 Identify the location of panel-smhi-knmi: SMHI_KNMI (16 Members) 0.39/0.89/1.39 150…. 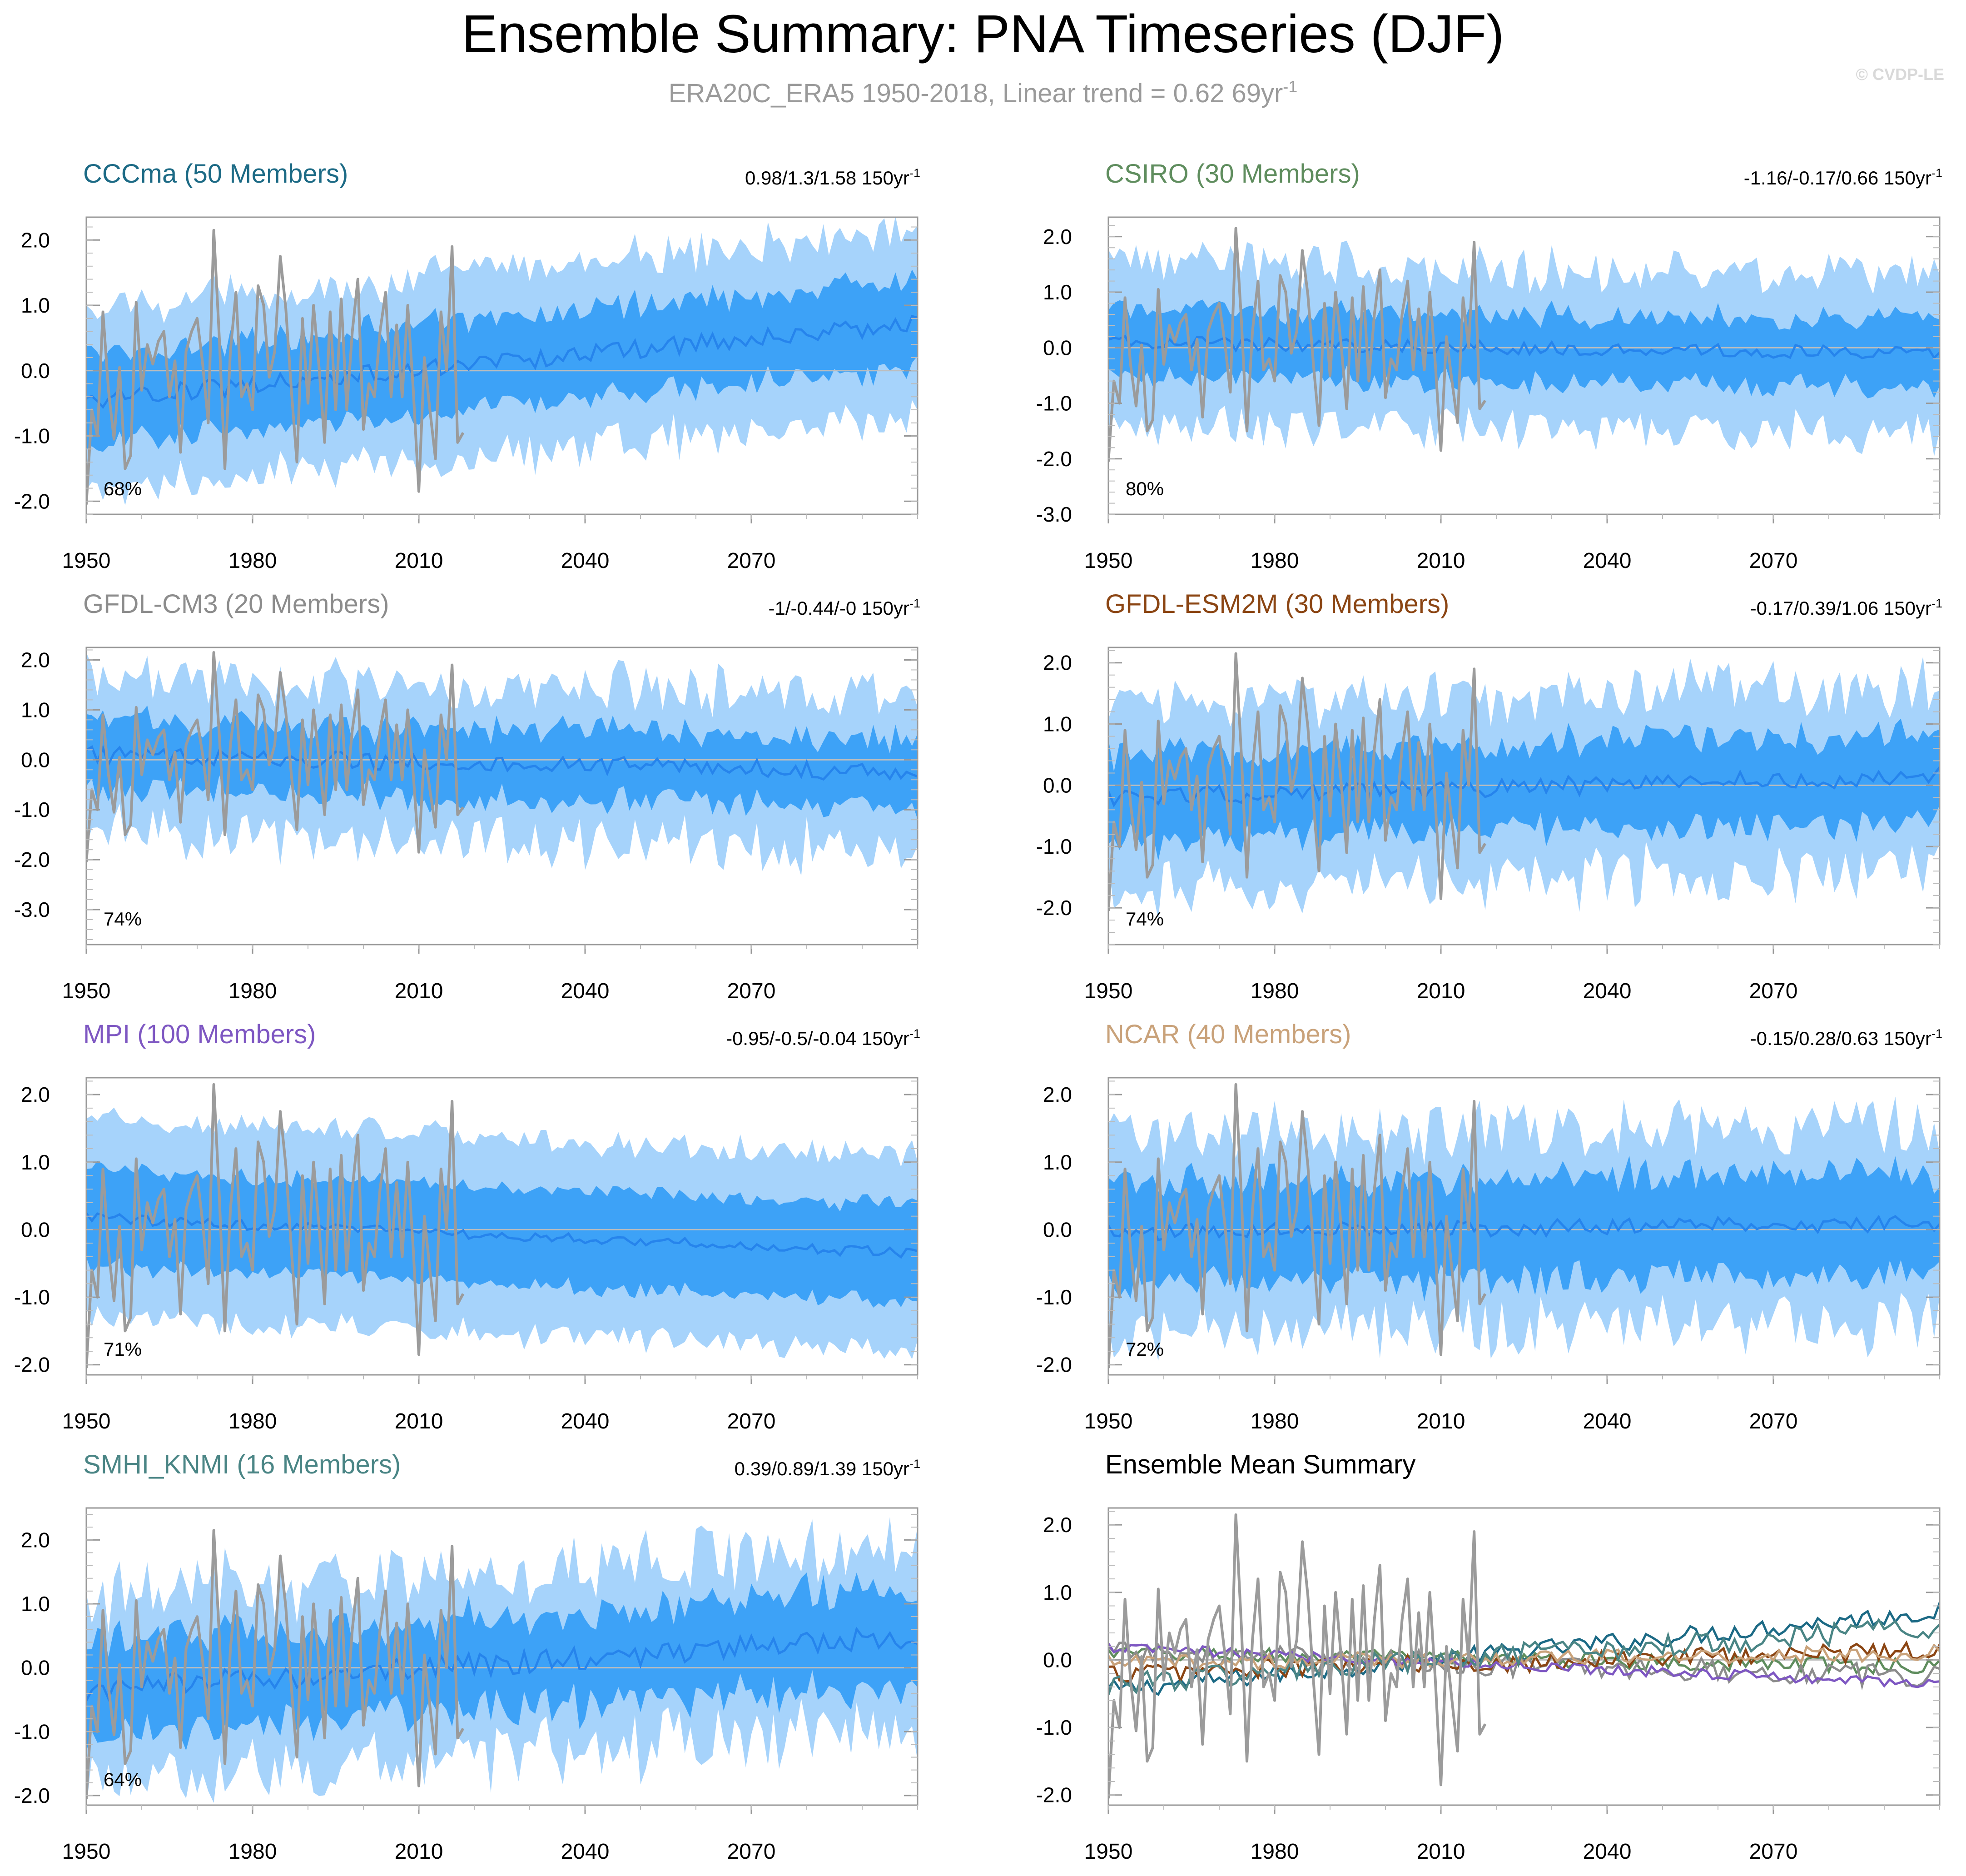
(467, 1657).